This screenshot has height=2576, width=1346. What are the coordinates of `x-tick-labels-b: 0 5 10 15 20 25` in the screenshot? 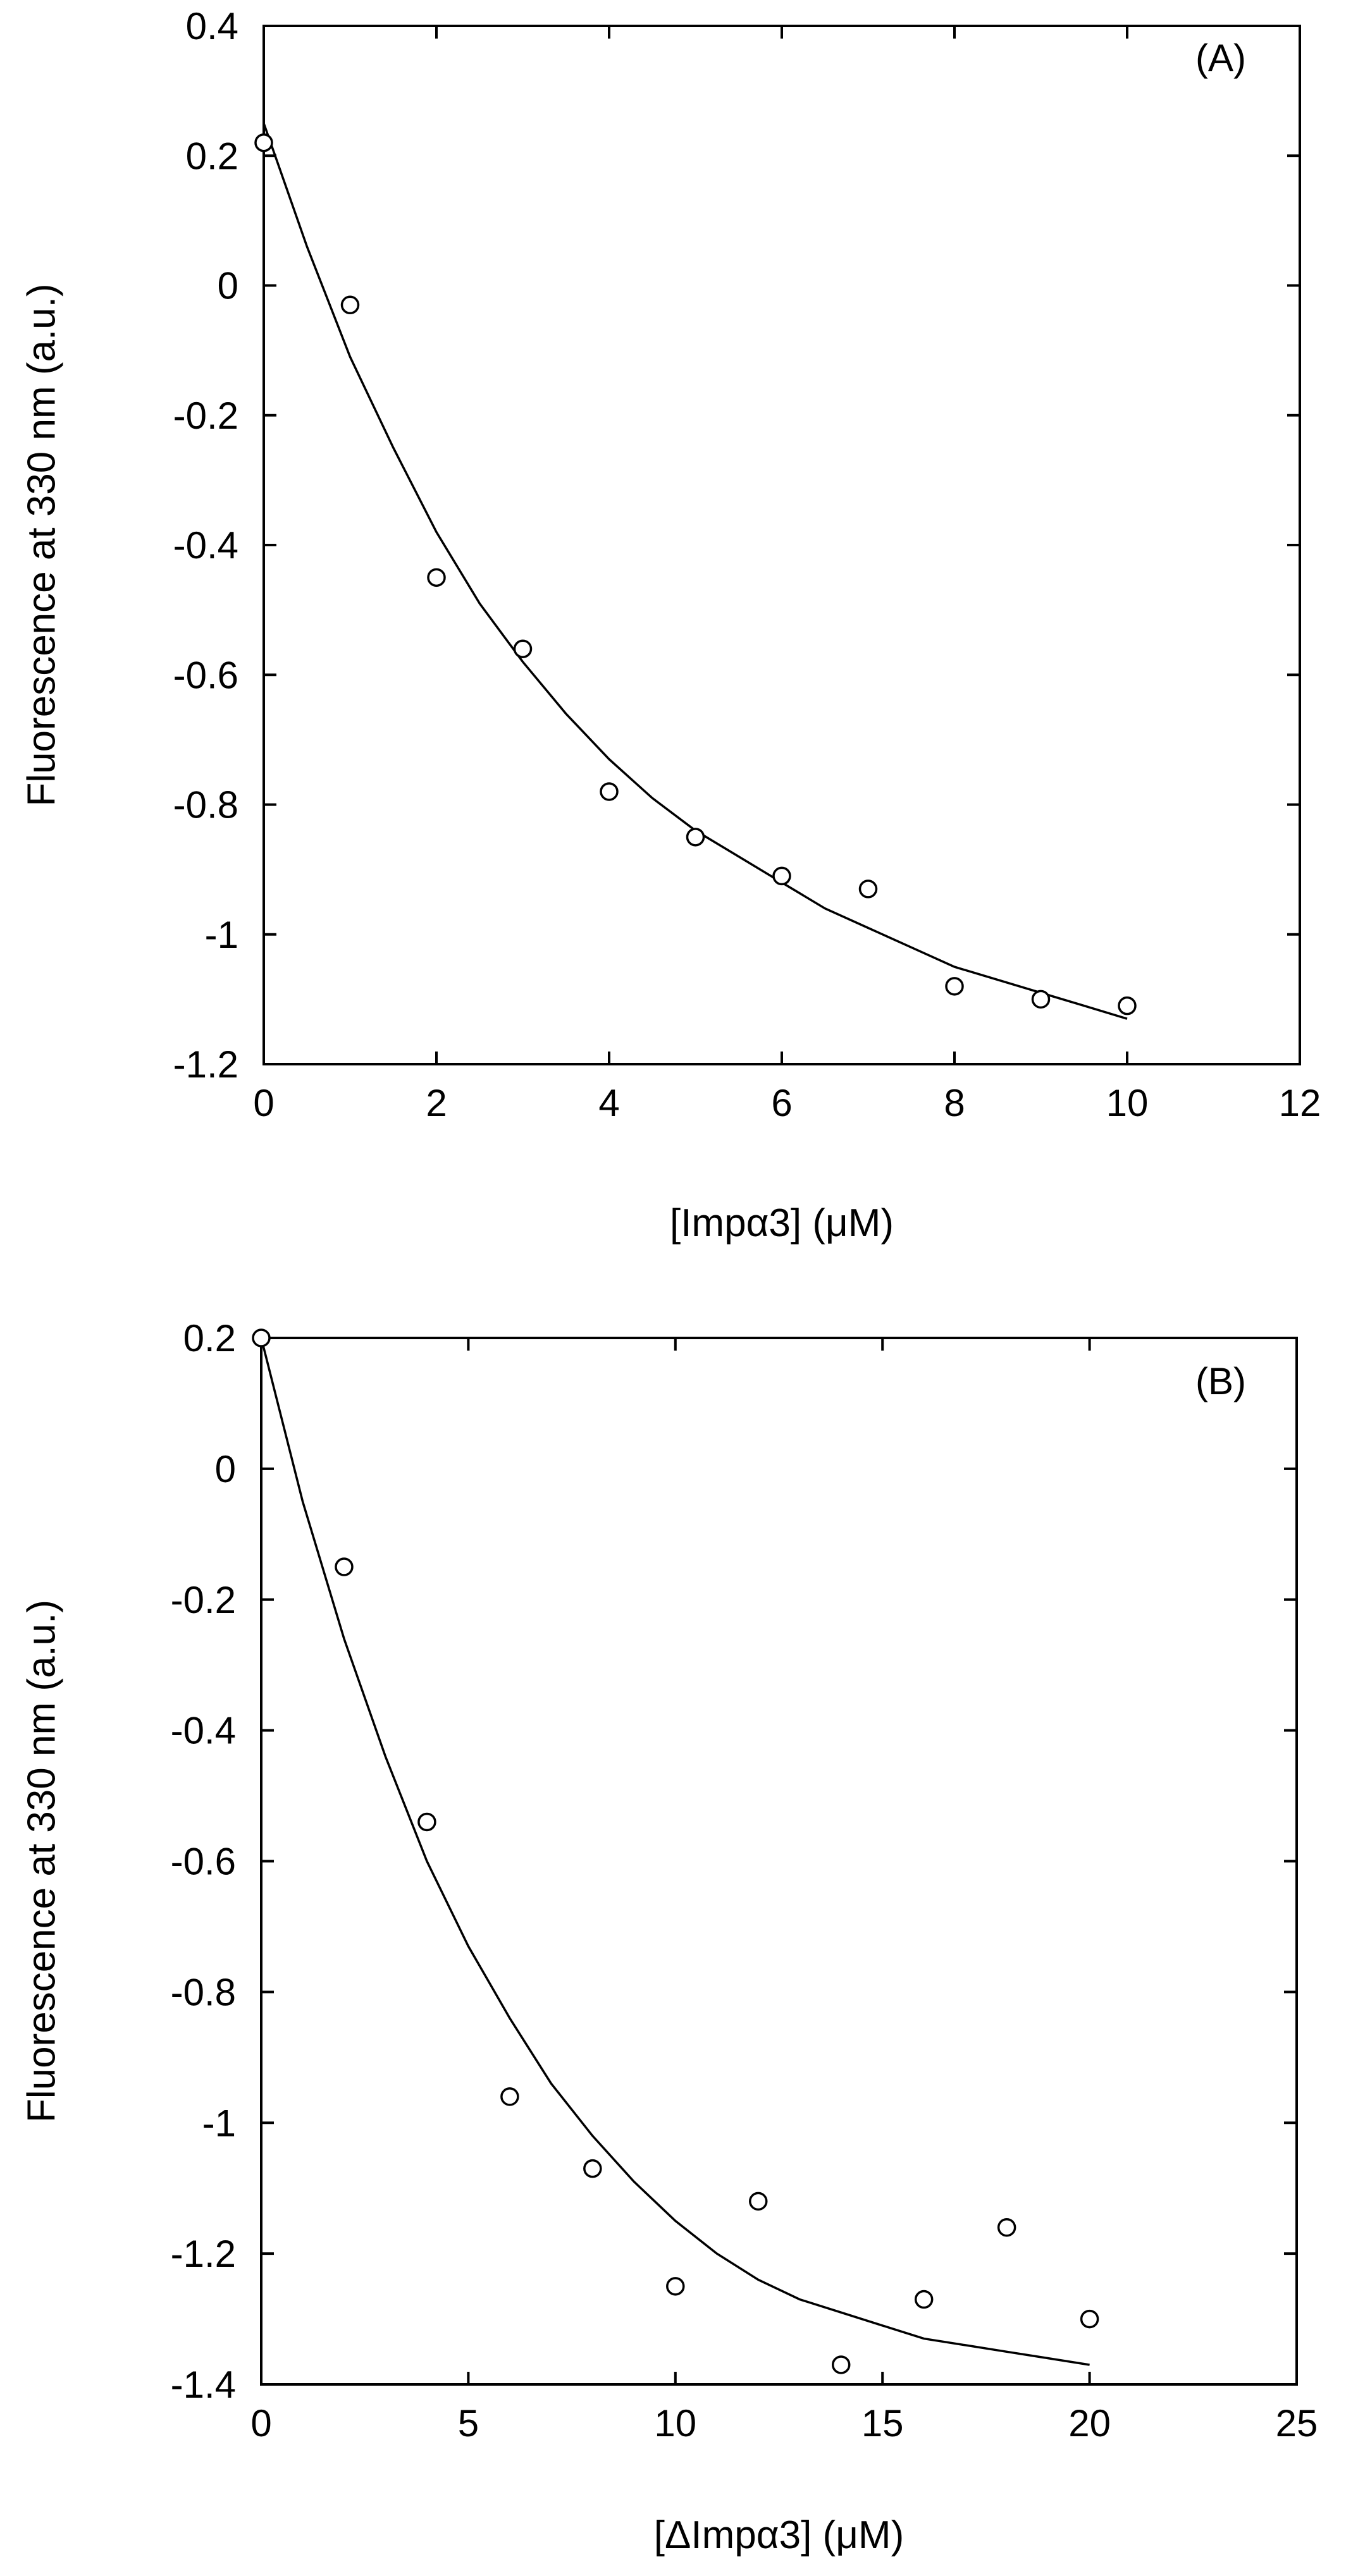 It's located at (784, 2423).